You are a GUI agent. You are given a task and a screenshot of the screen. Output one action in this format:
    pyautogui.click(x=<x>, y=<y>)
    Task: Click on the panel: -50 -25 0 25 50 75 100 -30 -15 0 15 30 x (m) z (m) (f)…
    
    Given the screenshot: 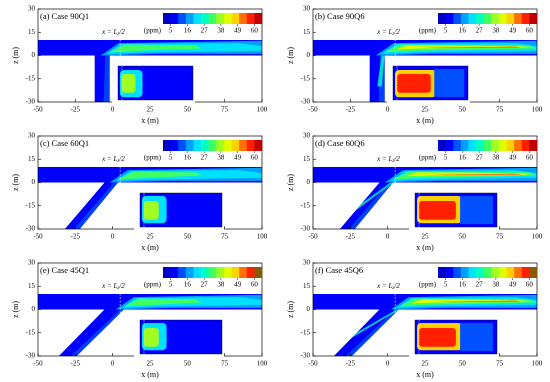 What is the action you would take?
    pyautogui.click(x=414, y=319)
    